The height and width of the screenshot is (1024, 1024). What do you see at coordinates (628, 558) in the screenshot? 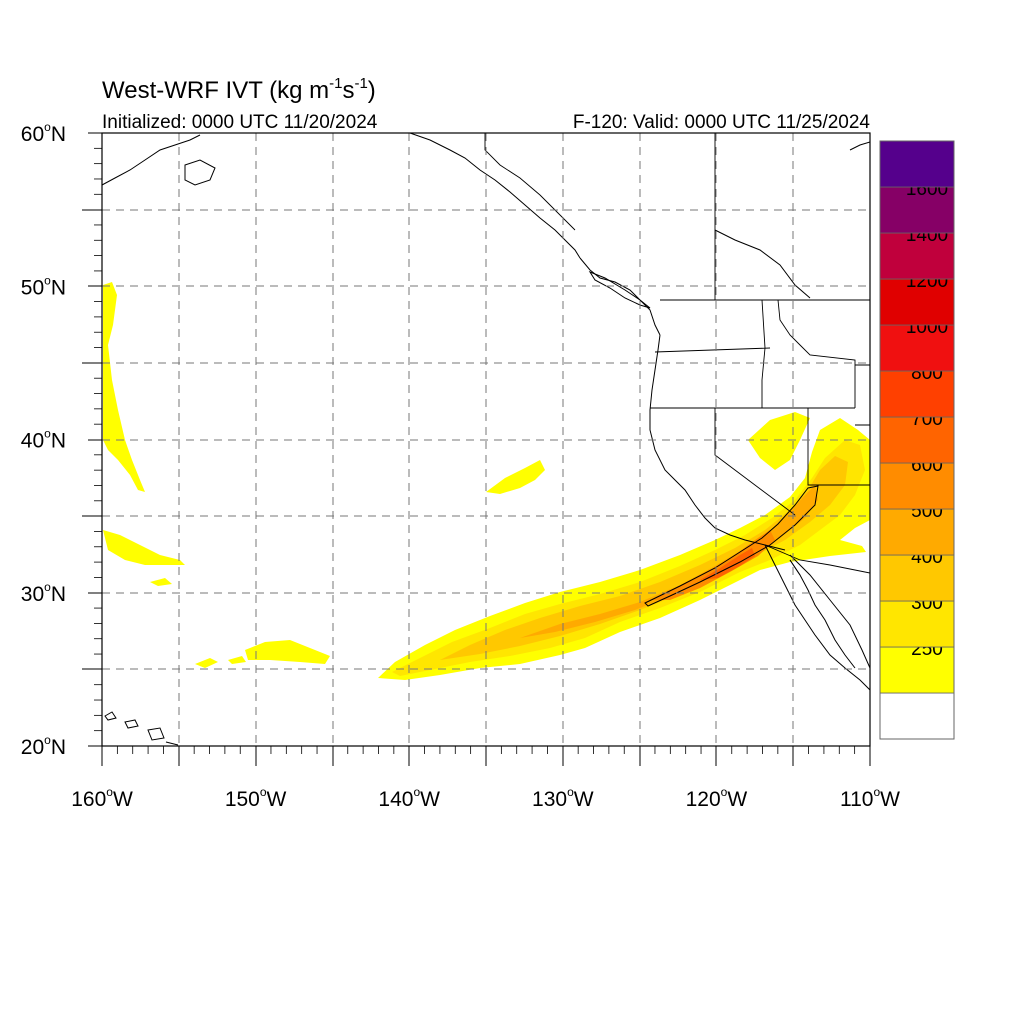
I see `ivt-300-main-plume` at bounding box center [628, 558].